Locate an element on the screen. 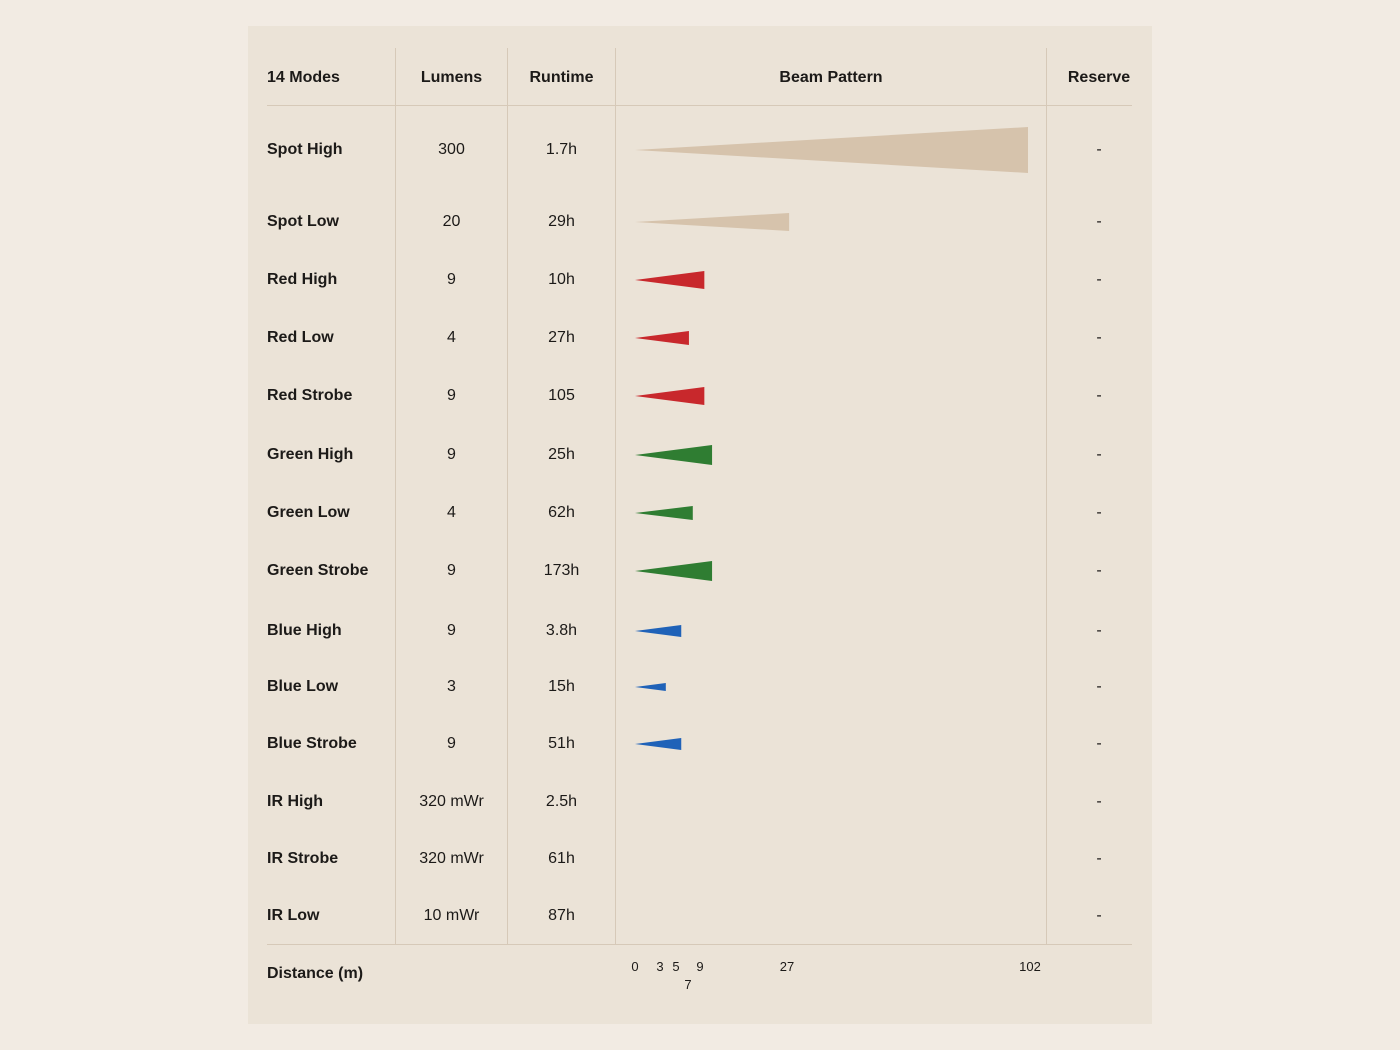  row-runtime: 51h is located at coordinates (561, 743).